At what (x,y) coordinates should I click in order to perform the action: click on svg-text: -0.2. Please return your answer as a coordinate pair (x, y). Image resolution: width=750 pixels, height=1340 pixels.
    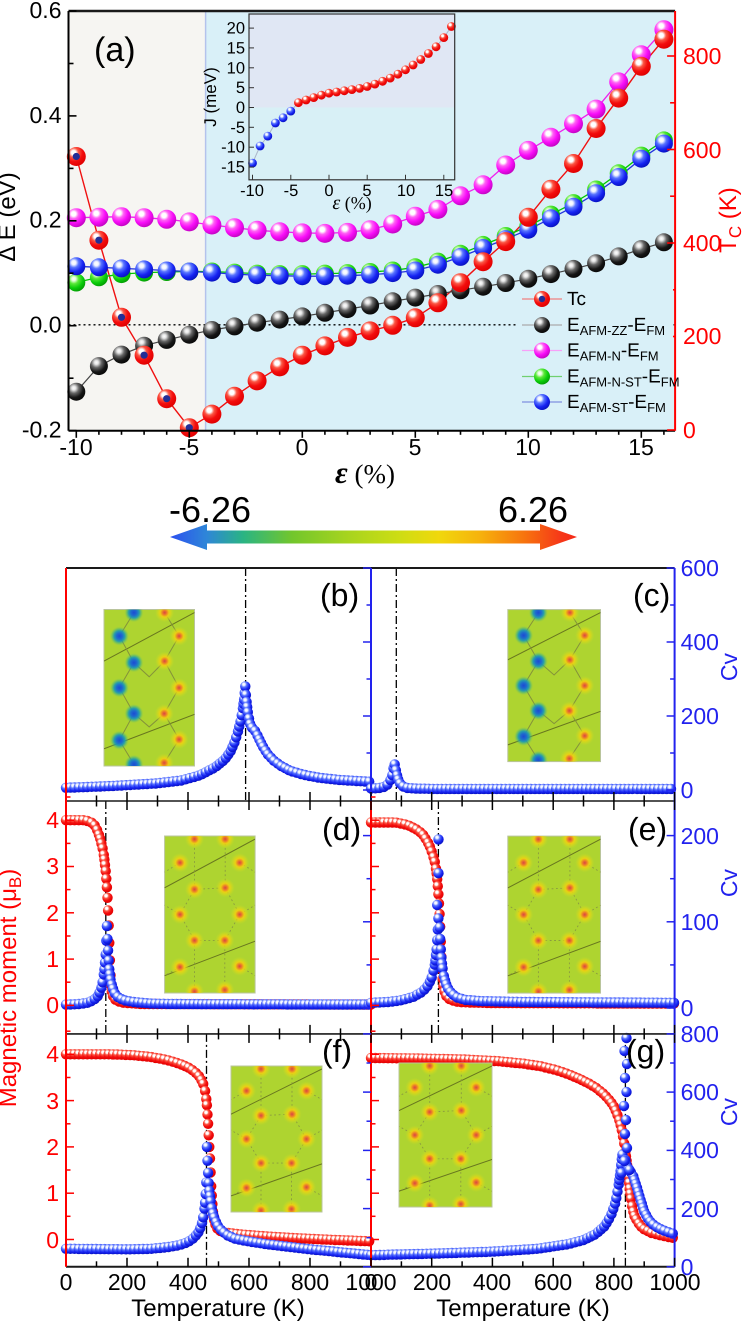
    Looking at the image, I should click on (42, 430).